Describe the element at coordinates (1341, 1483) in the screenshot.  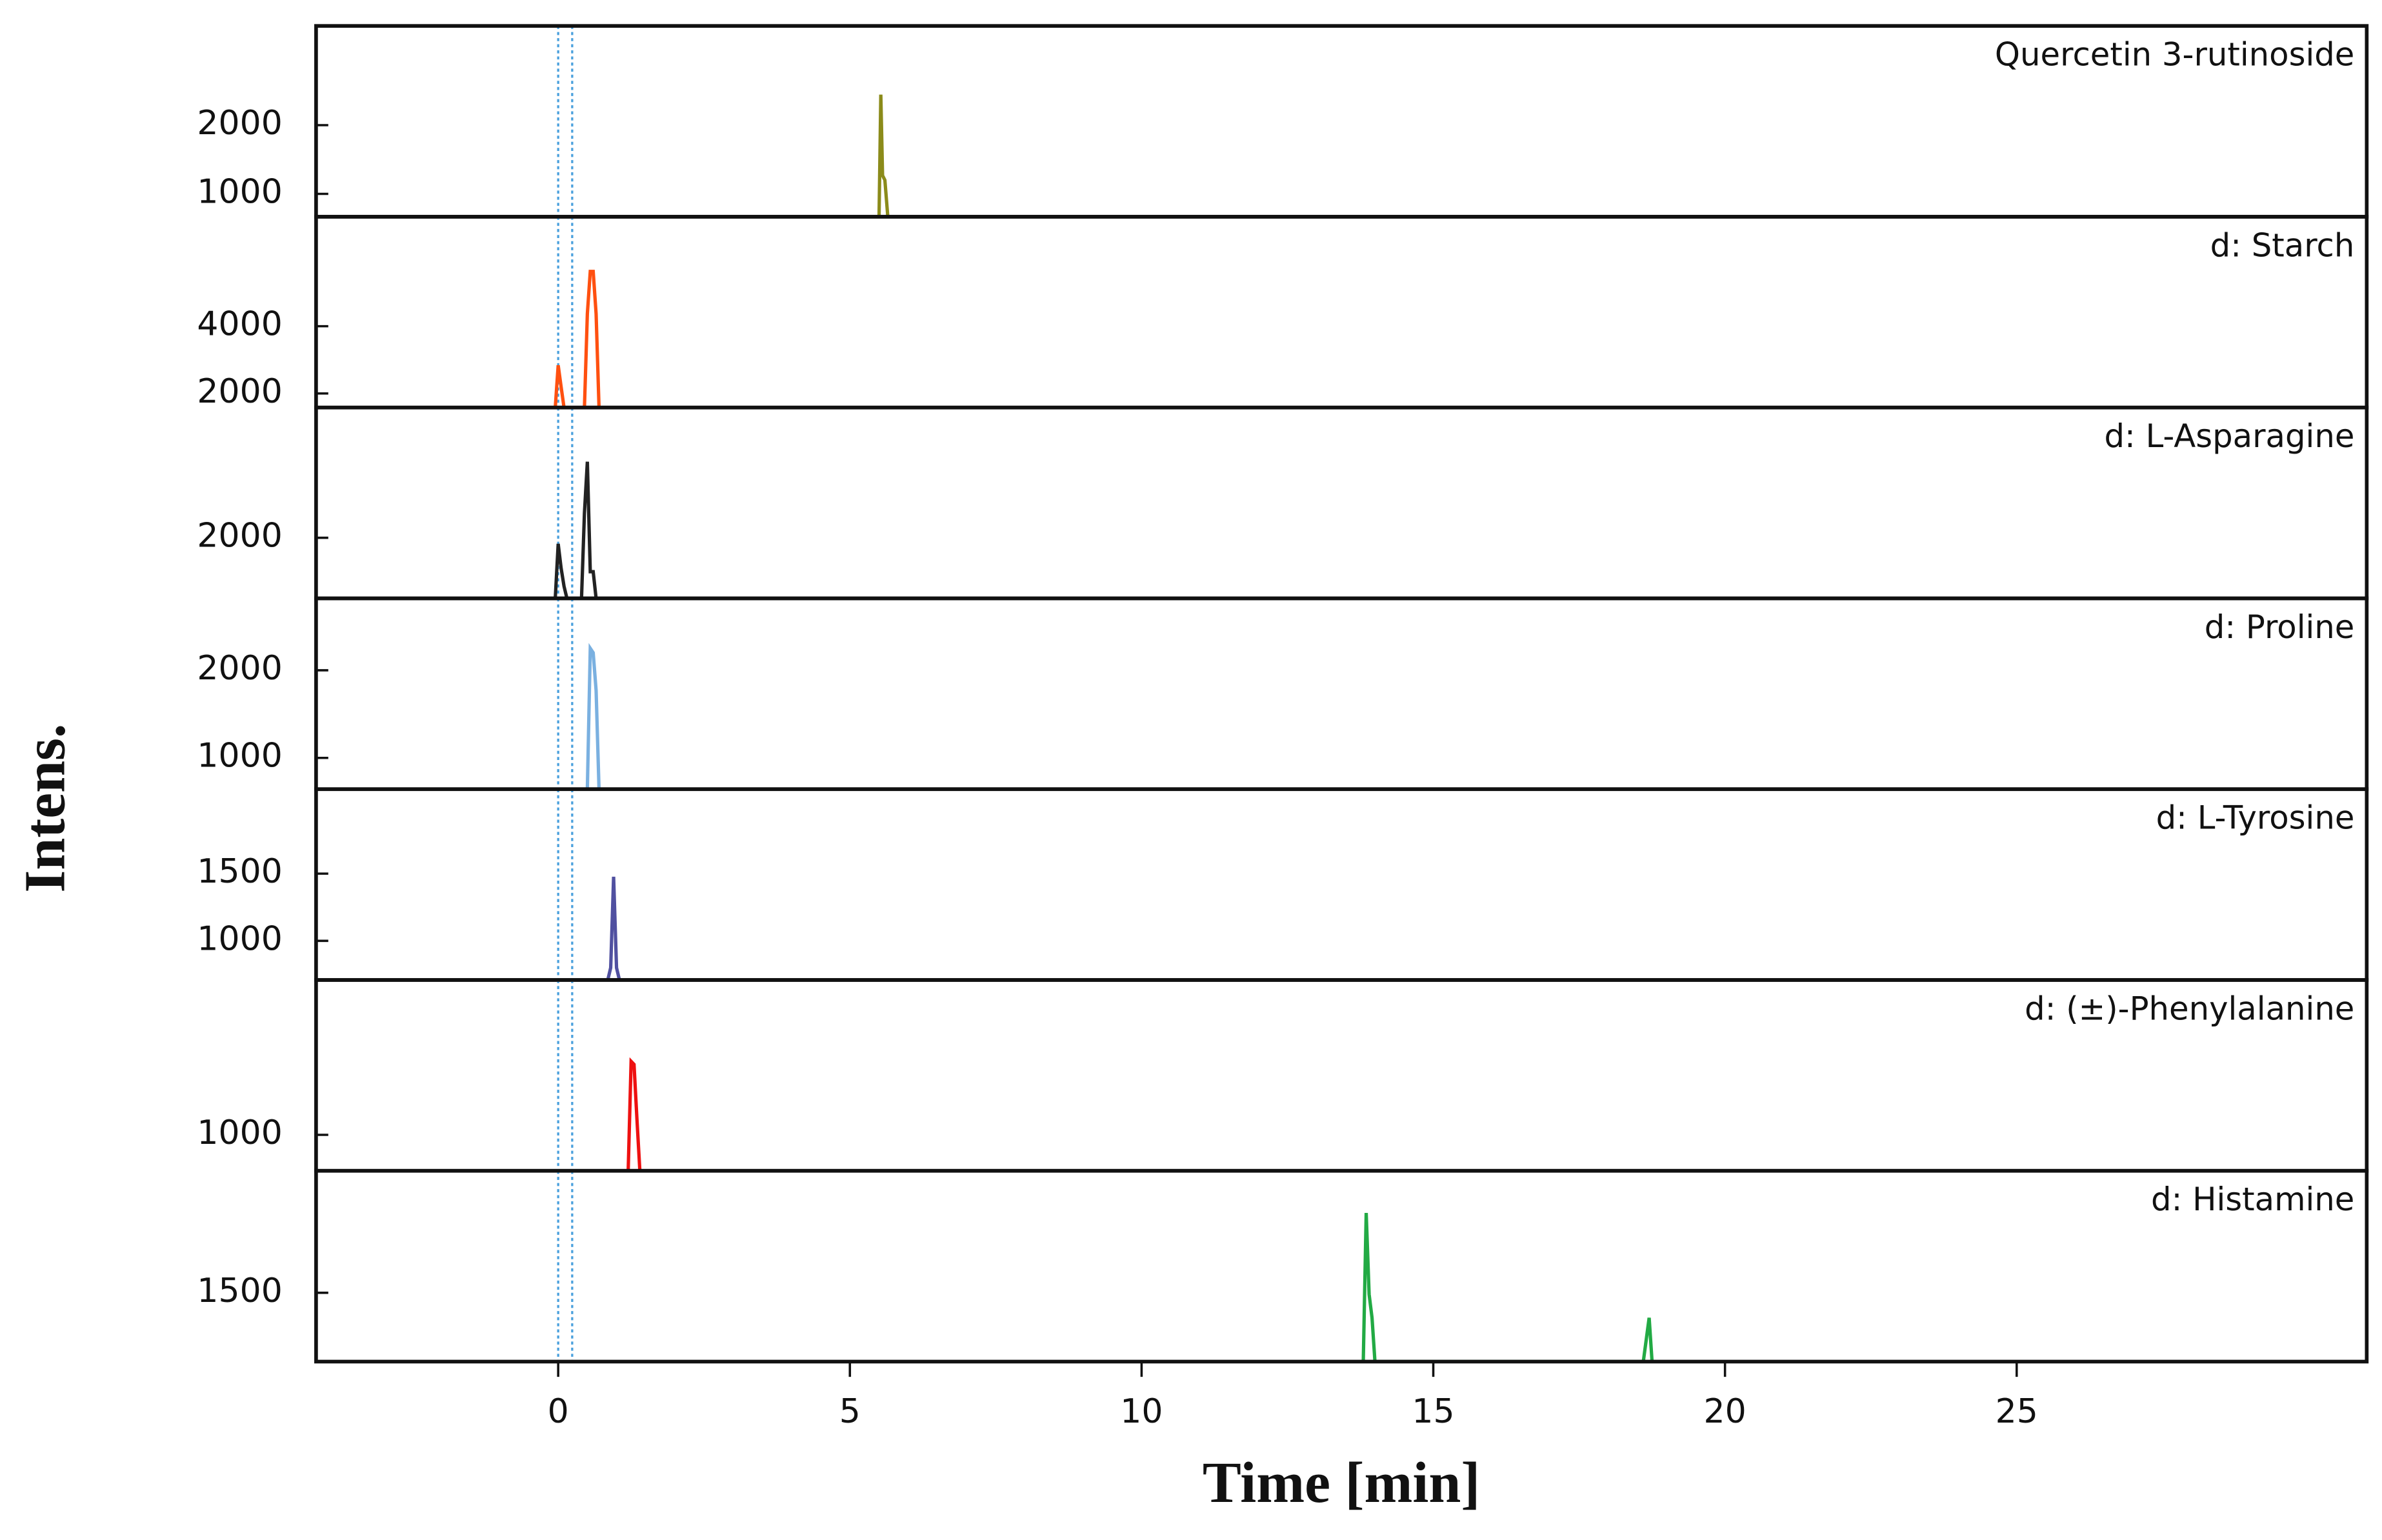
I see `x-axis-label: Time [min]` at that location.